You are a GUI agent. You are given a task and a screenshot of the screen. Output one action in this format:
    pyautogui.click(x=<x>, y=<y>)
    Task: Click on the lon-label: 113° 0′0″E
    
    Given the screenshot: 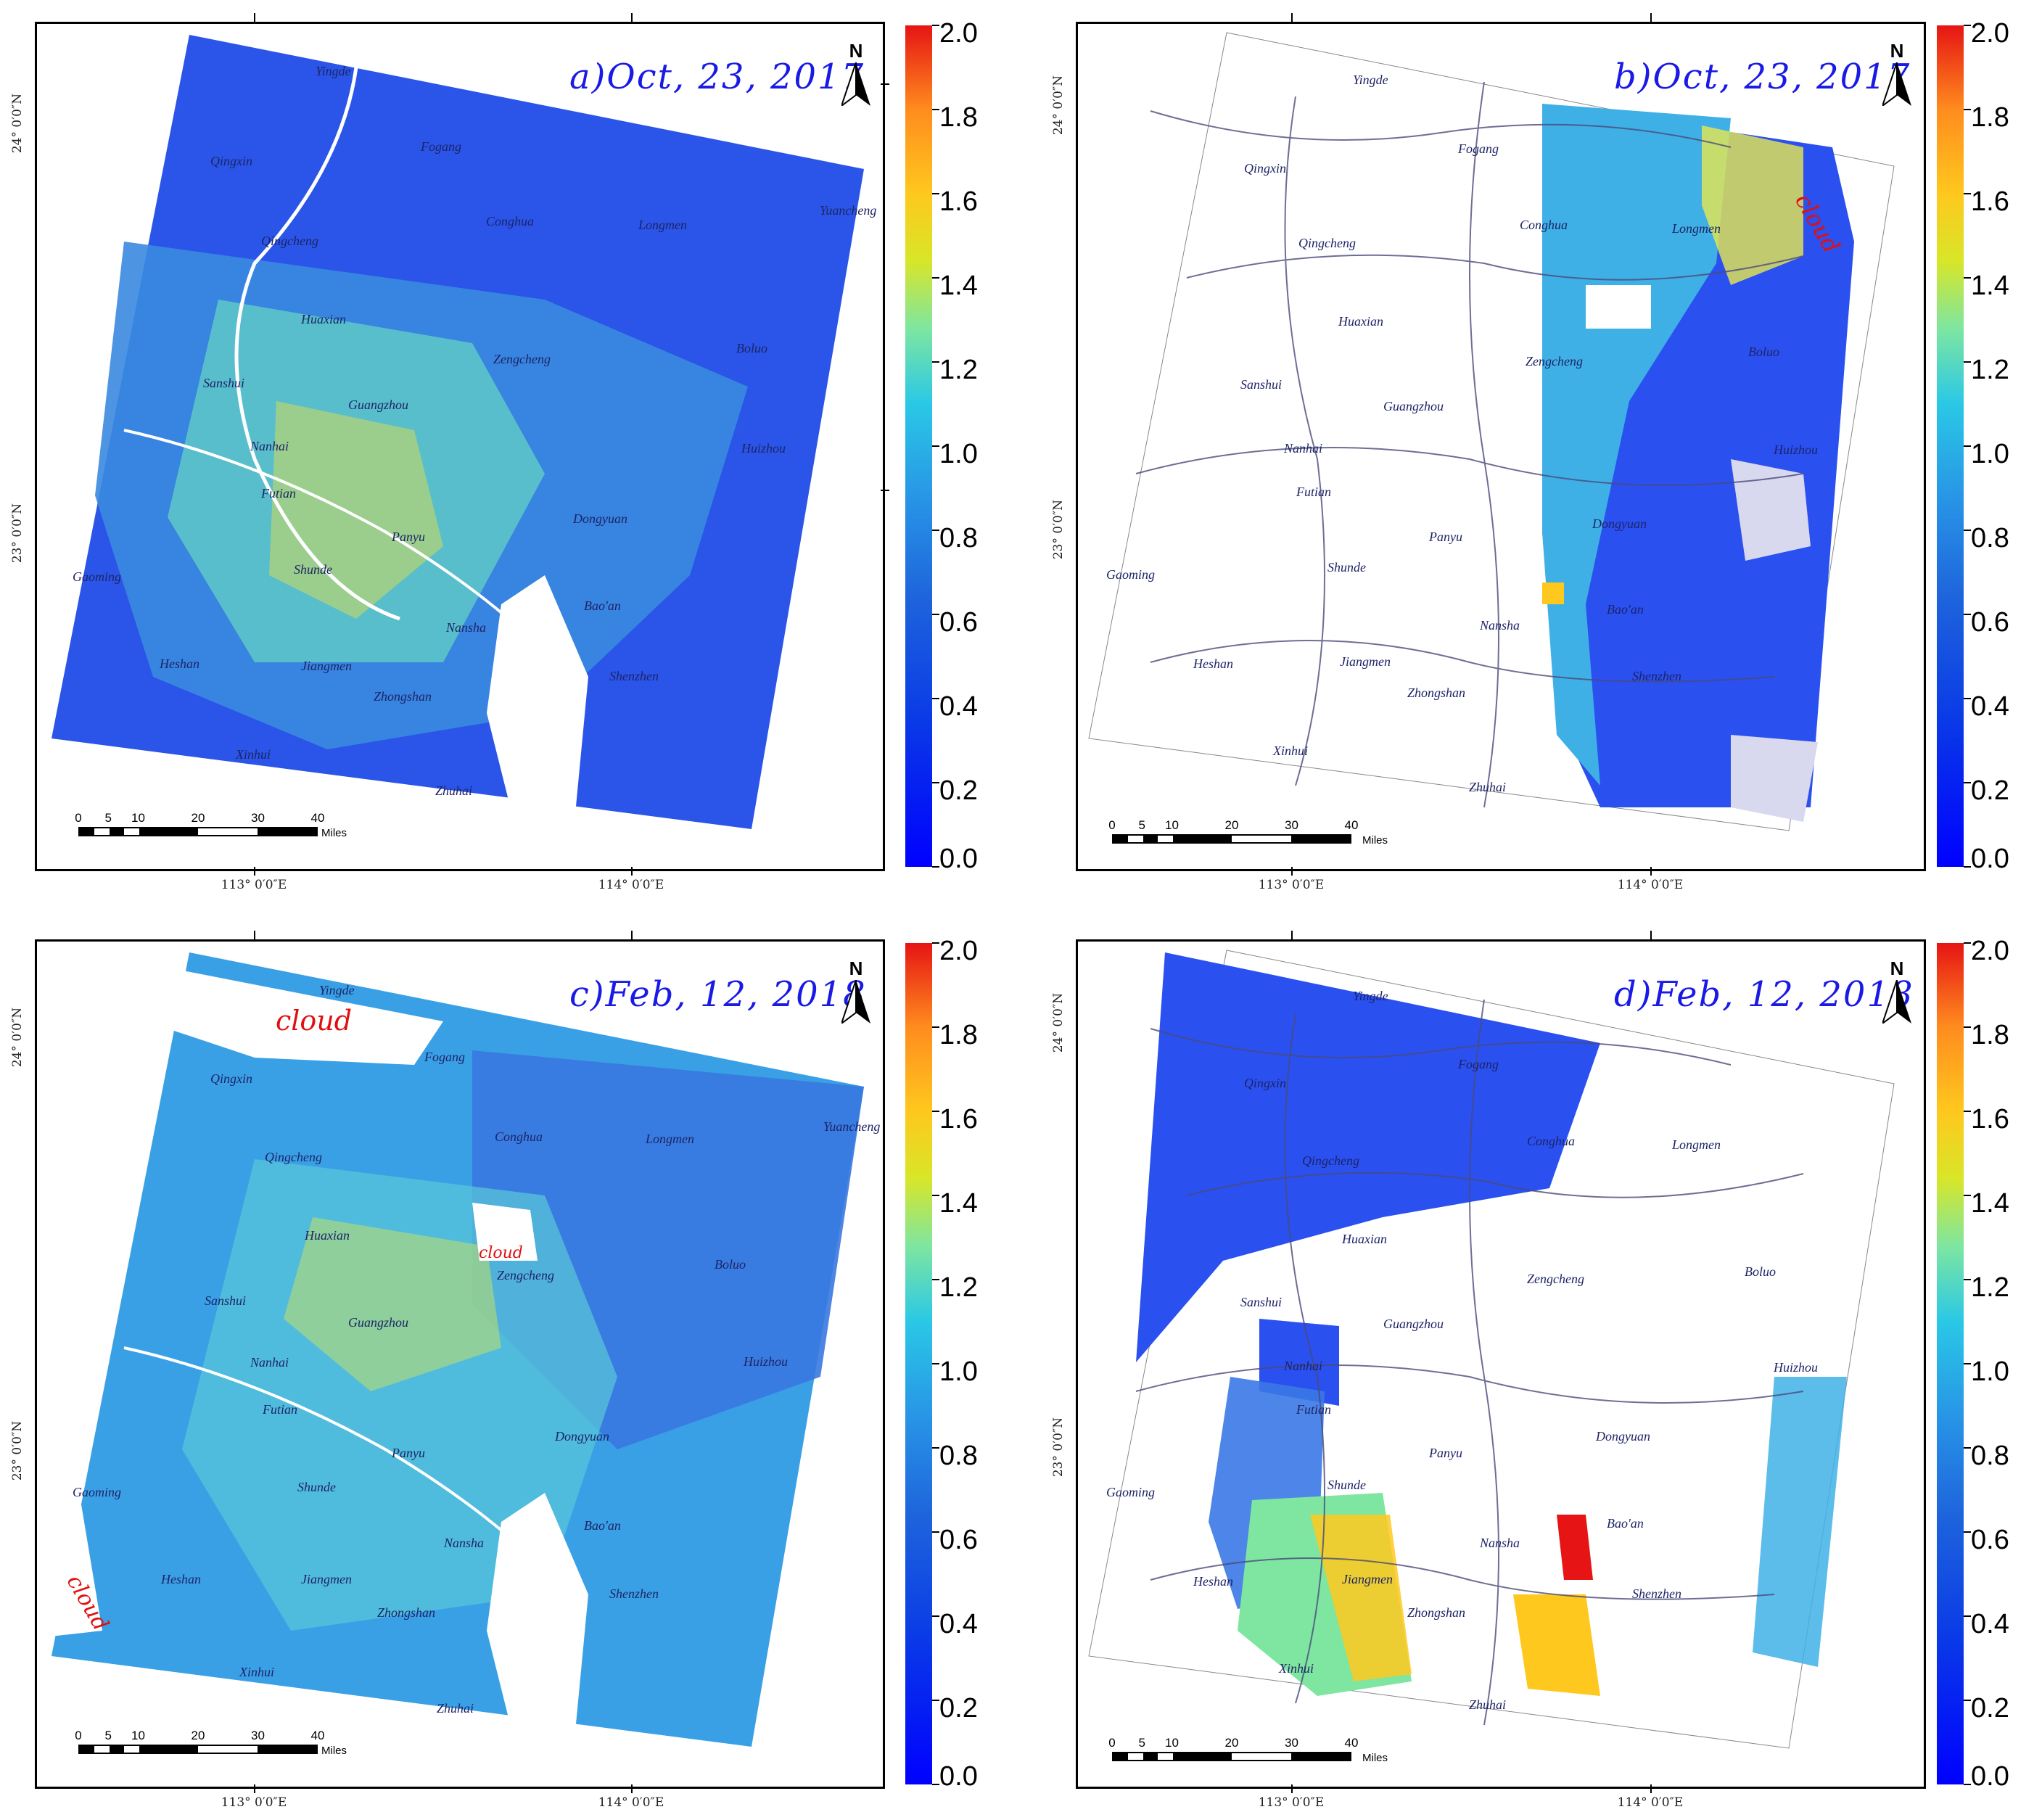 What is the action you would take?
    pyautogui.click(x=254, y=885)
    